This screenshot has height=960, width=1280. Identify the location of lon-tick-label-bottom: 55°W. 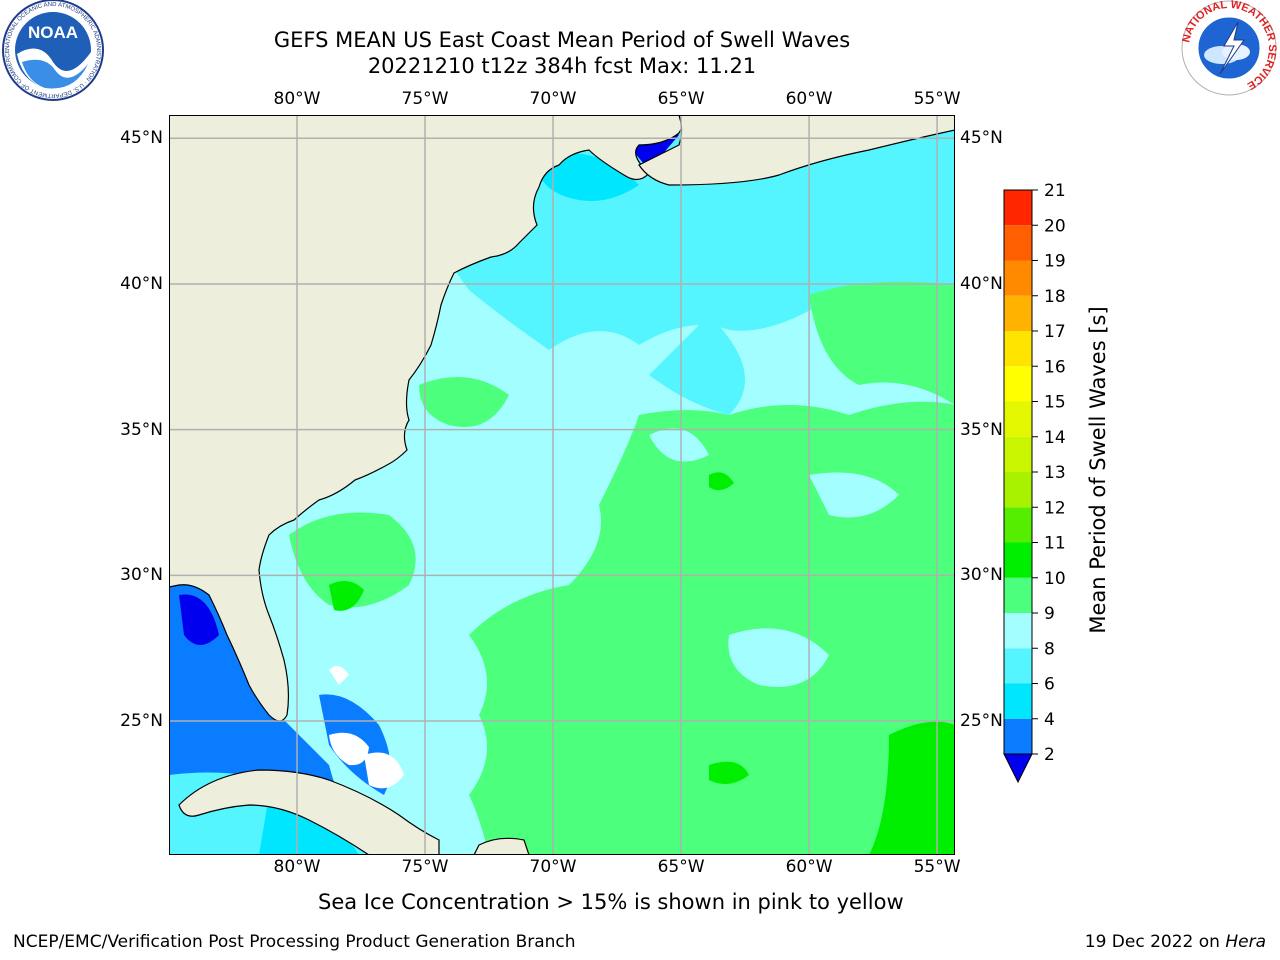
(937, 867).